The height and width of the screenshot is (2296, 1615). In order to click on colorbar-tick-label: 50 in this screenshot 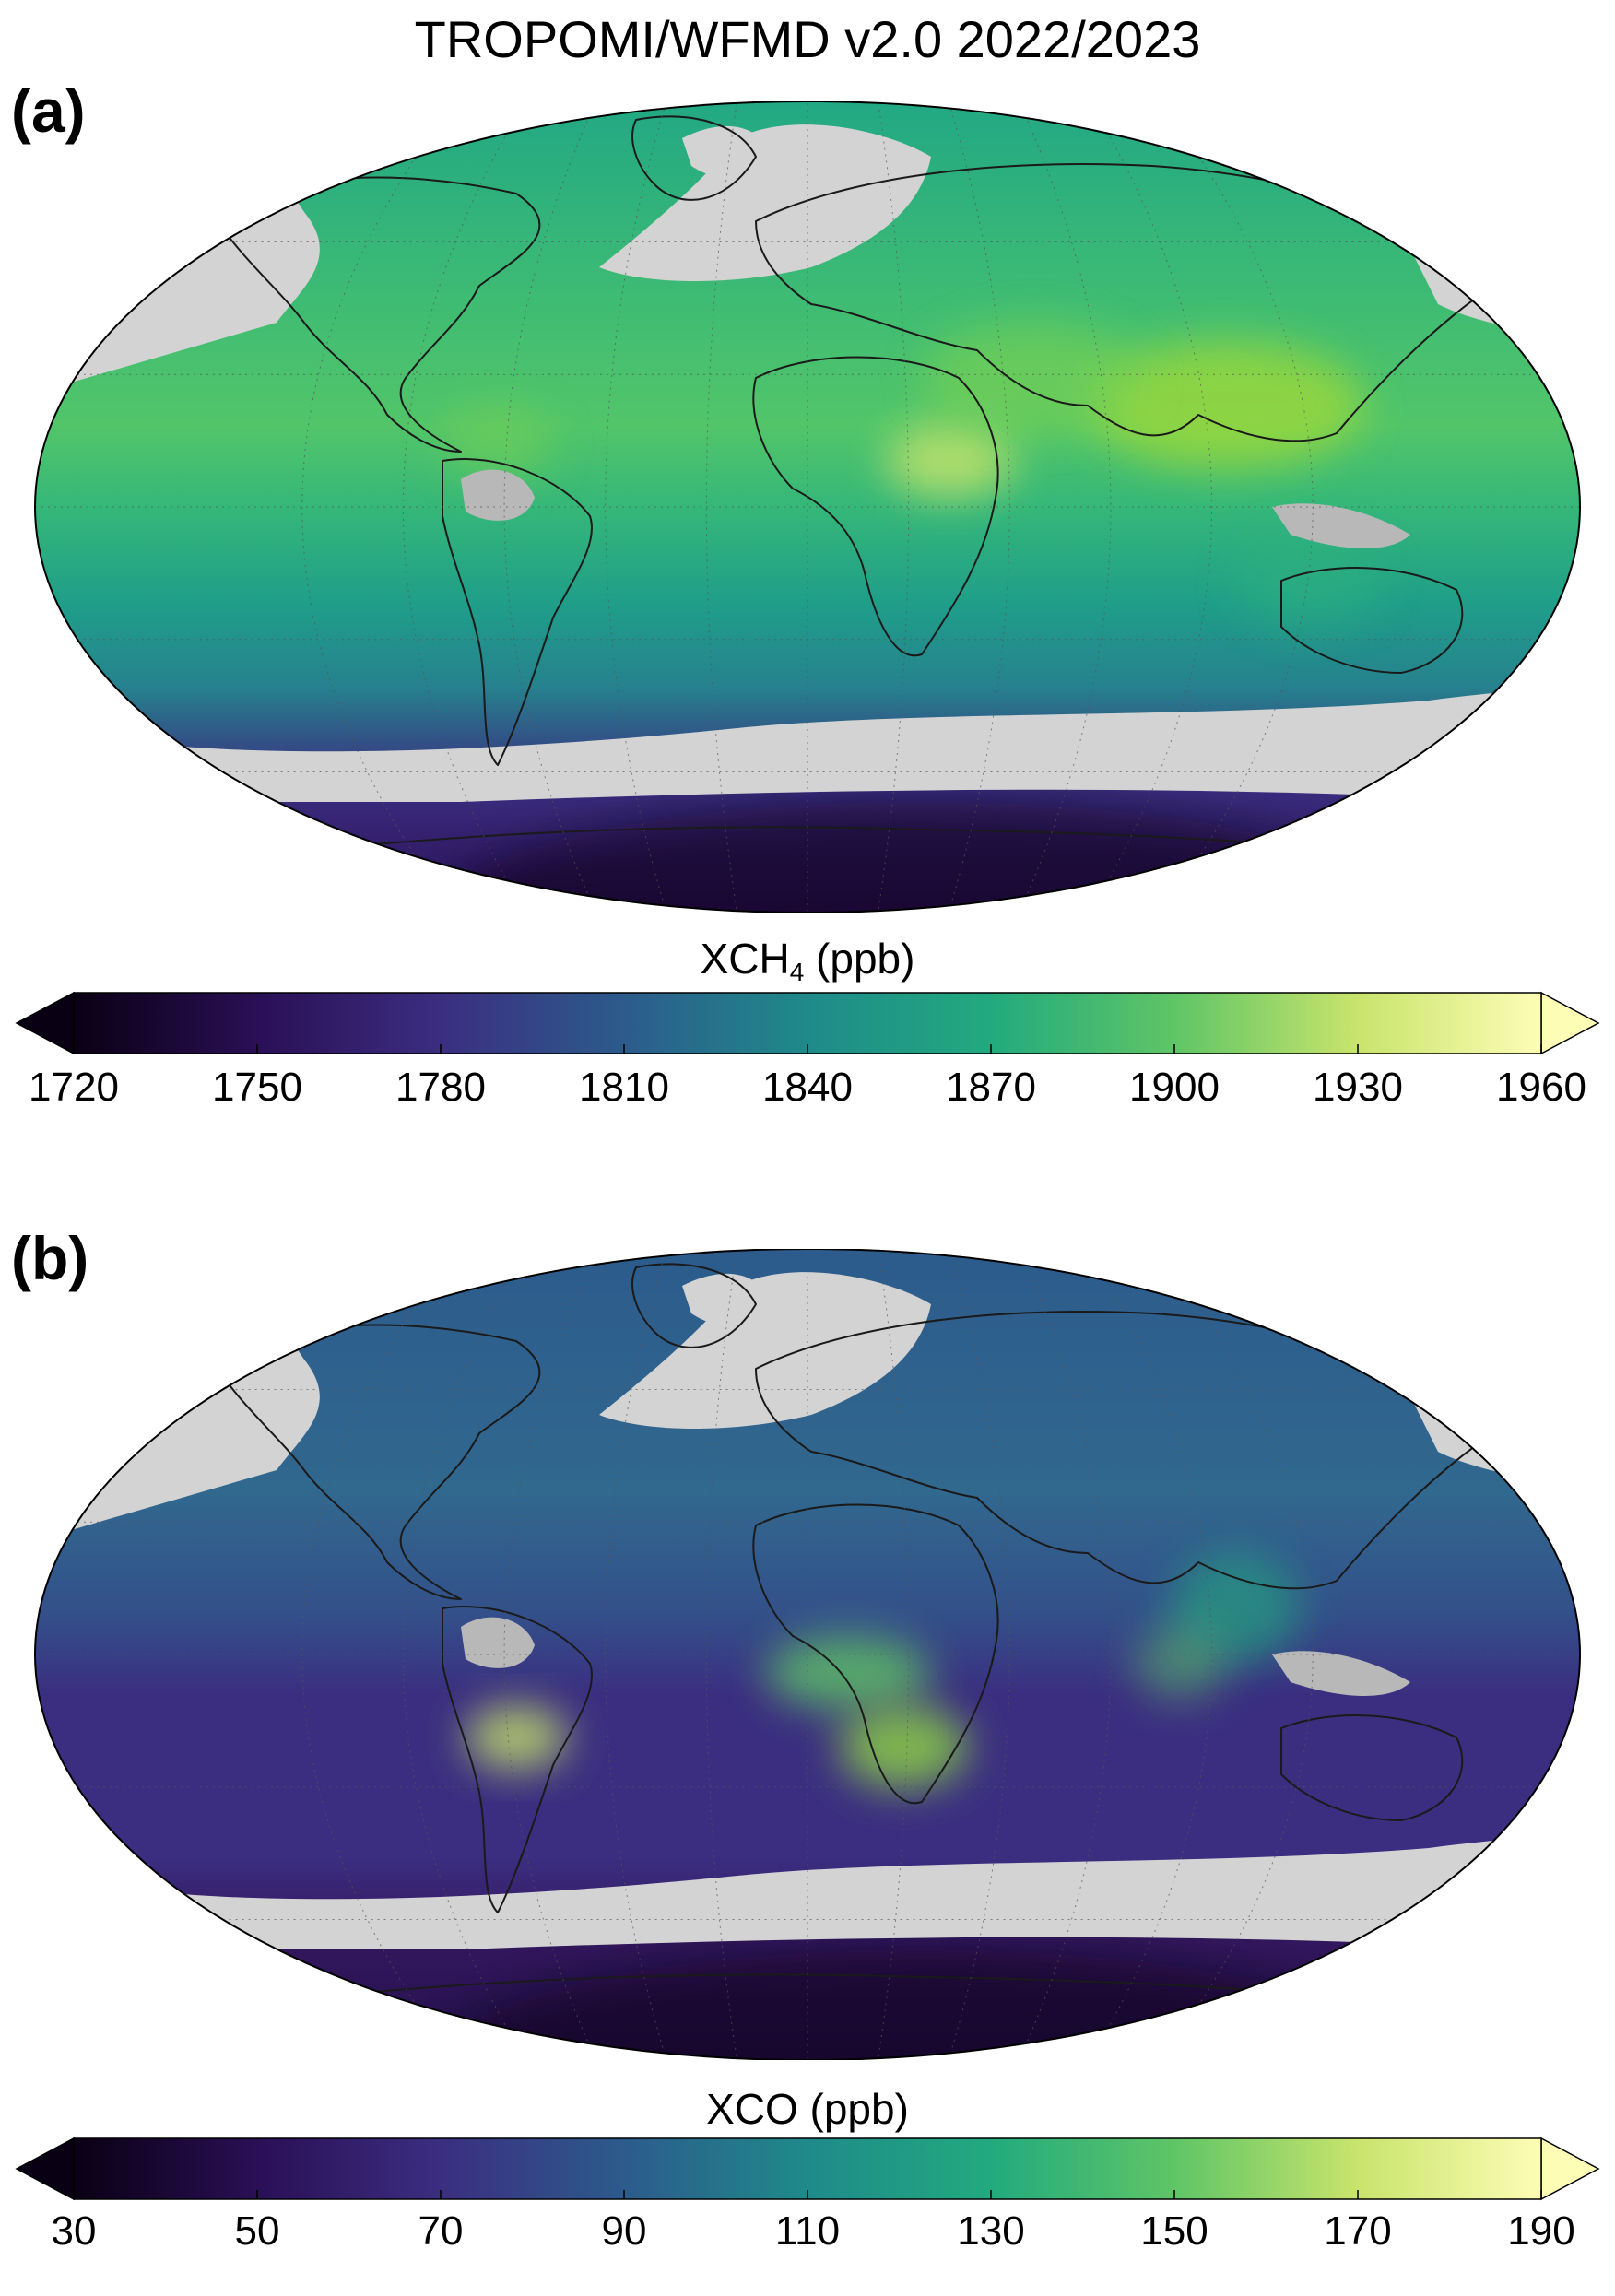, I will do `click(257, 2231)`.